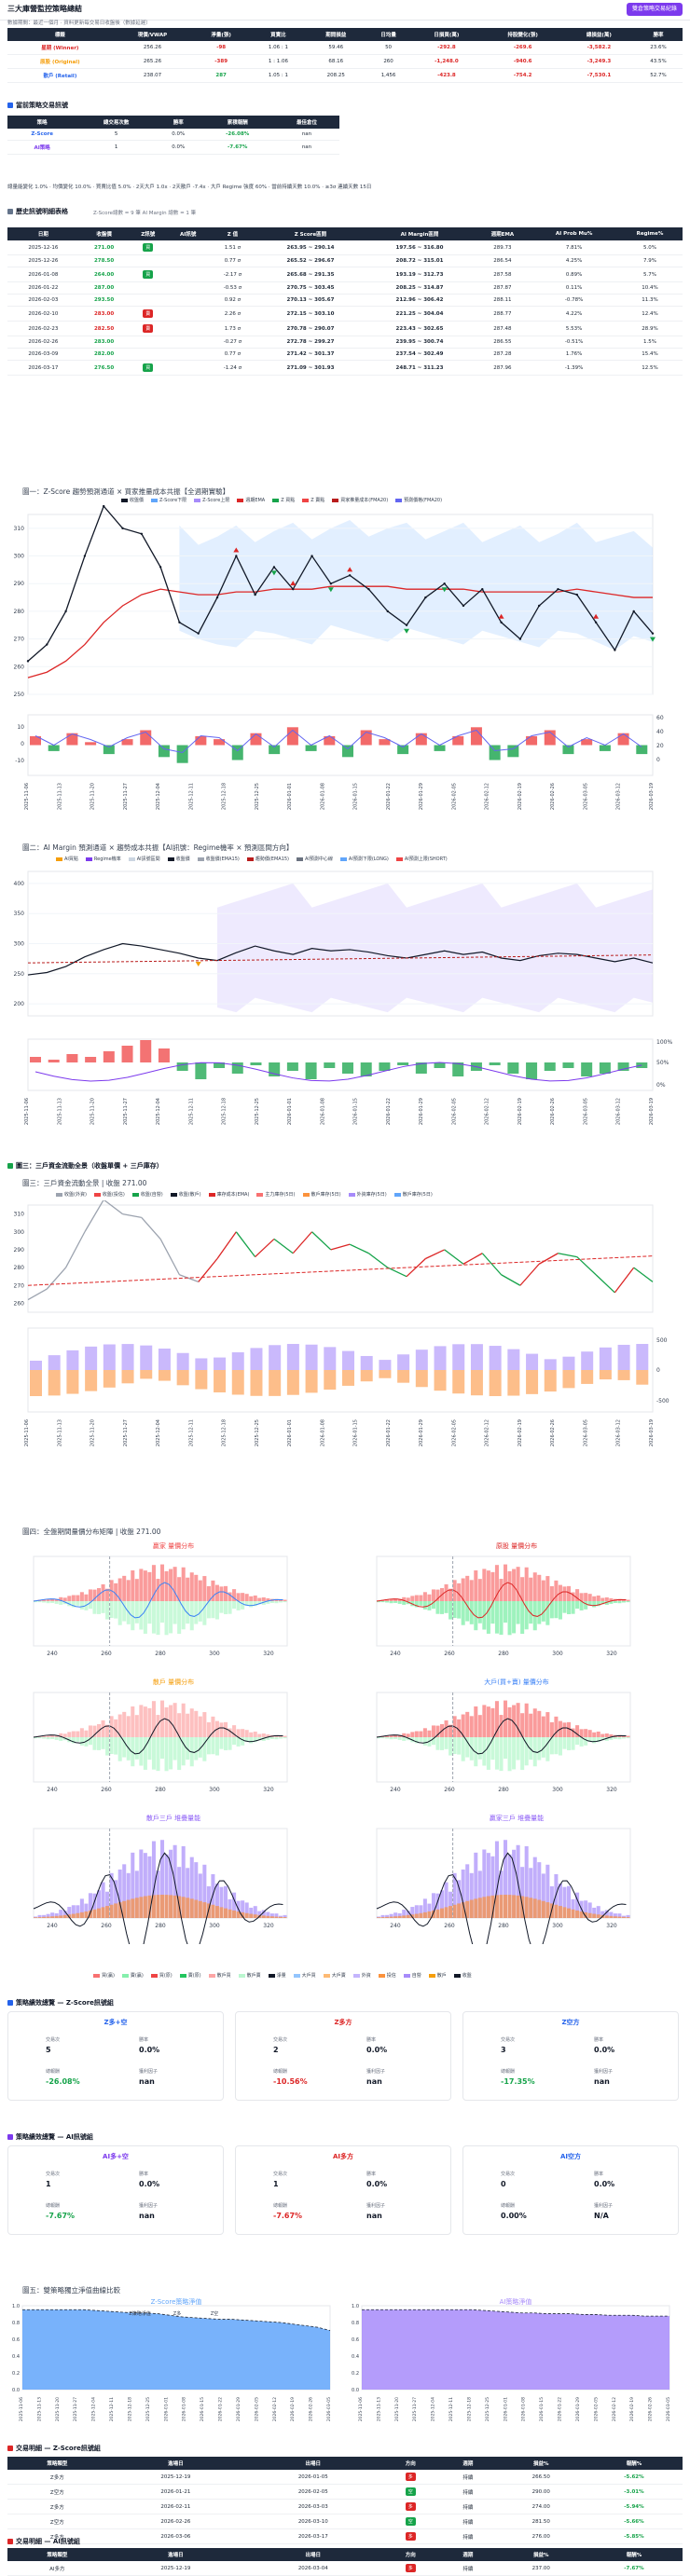 The width and height of the screenshot is (690, 2576). Describe the element at coordinates (276, 2050) in the screenshot. I see `trades-value: 2` at that location.